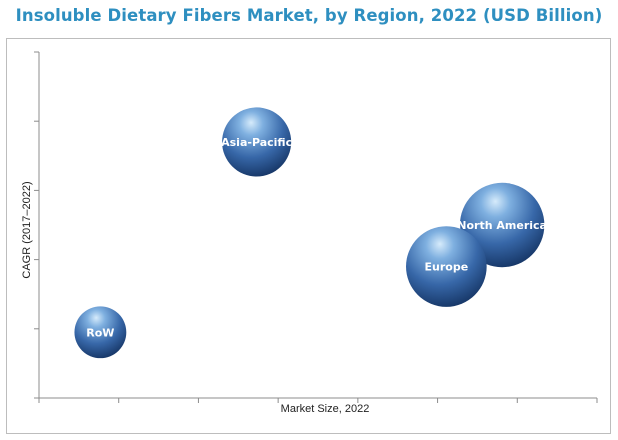 The width and height of the screenshot is (618, 440). I want to click on bubble-label: Asia-Pacific, so click(256, 142).